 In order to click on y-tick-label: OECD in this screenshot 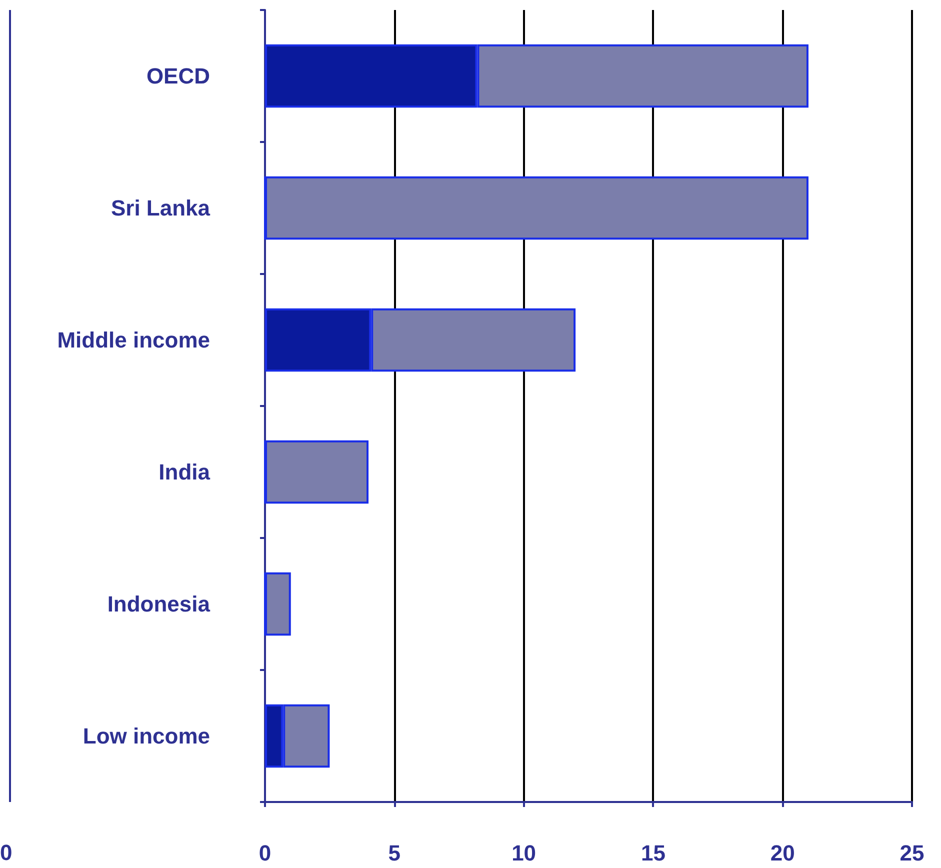, I will do `click(178, 76)`.